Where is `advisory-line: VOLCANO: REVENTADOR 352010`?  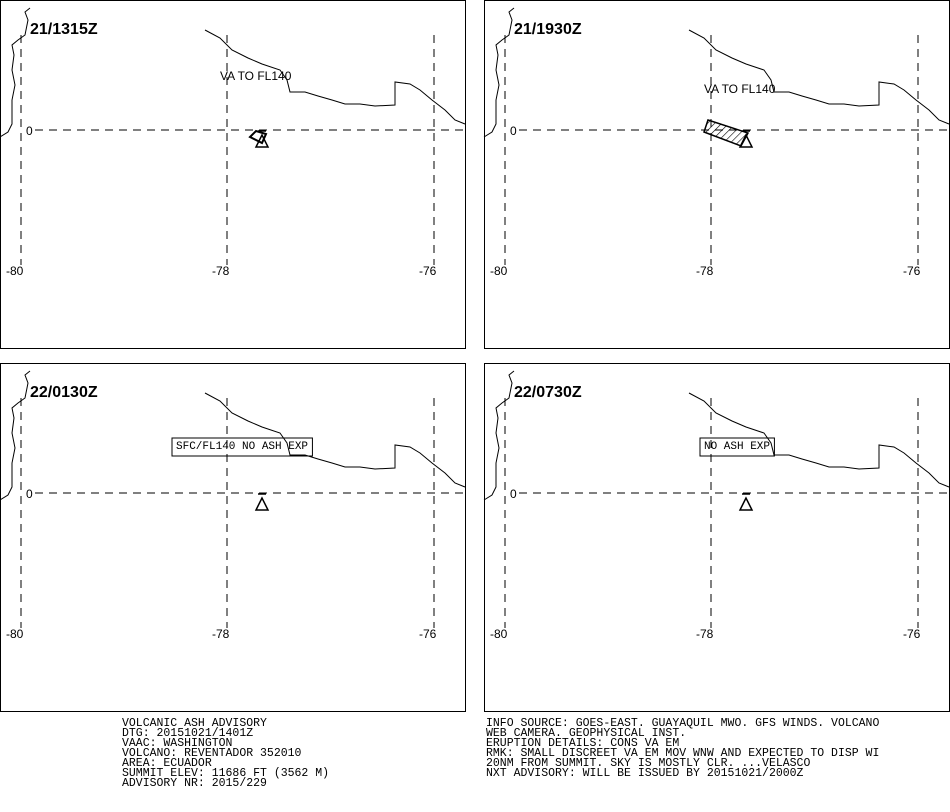
advisory-line: VOLCANO: REVENTADOR 352010 is located at coordinates (212, 753).